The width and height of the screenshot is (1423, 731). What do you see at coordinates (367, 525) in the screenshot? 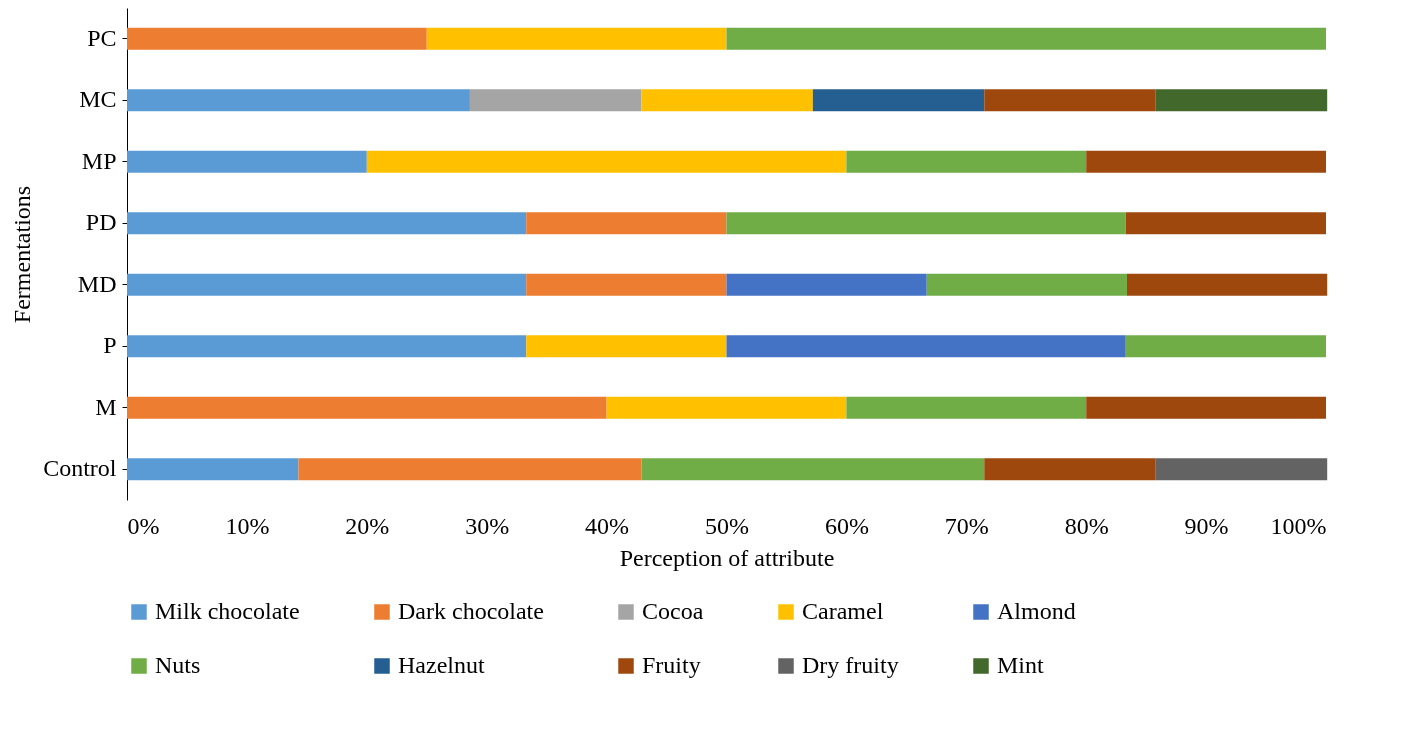
I see `x-tick-label: 20%` at bounding box center [367, 525].